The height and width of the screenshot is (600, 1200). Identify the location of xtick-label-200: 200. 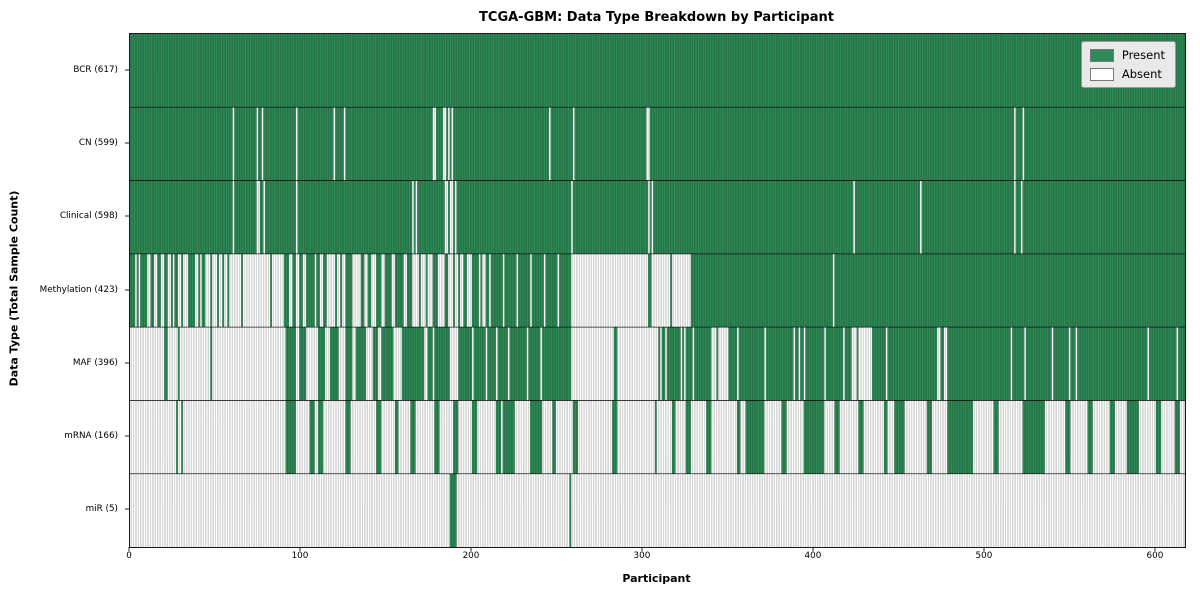
(471, 556).